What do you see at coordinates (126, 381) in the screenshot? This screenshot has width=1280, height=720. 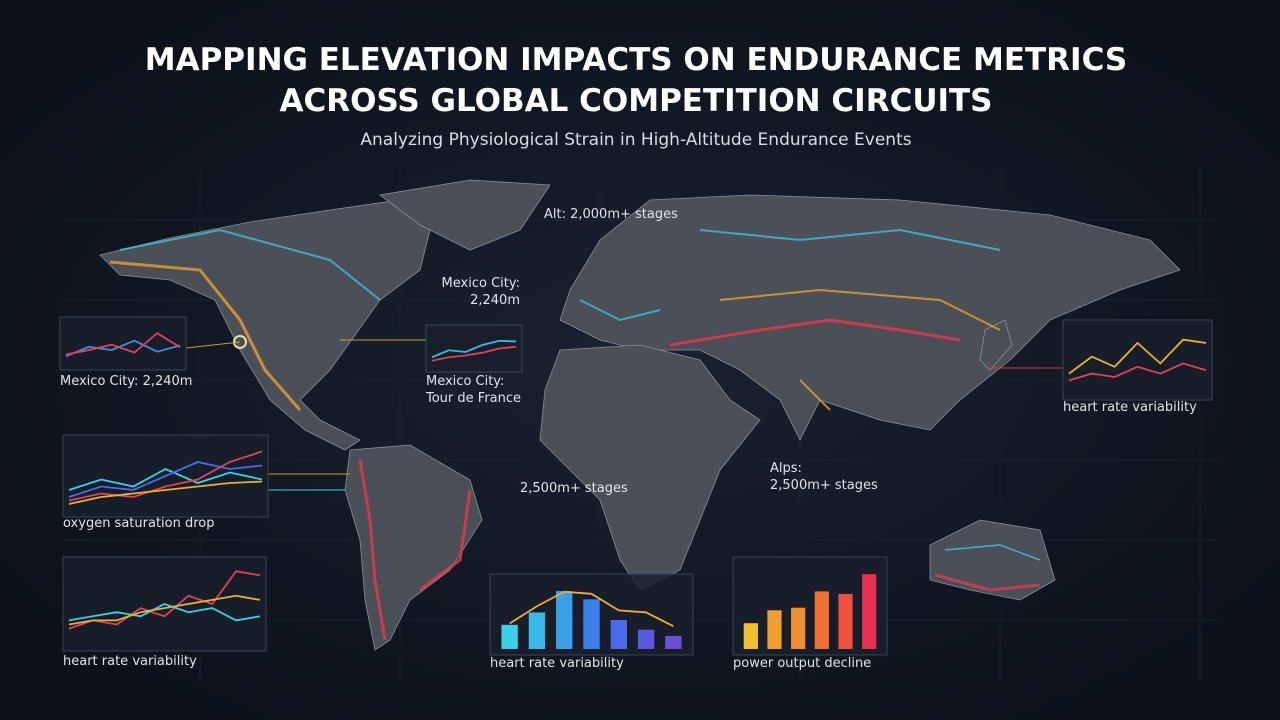 I see `panel-label: Mexico City: 2,240m` at bounding box center [126, 381].